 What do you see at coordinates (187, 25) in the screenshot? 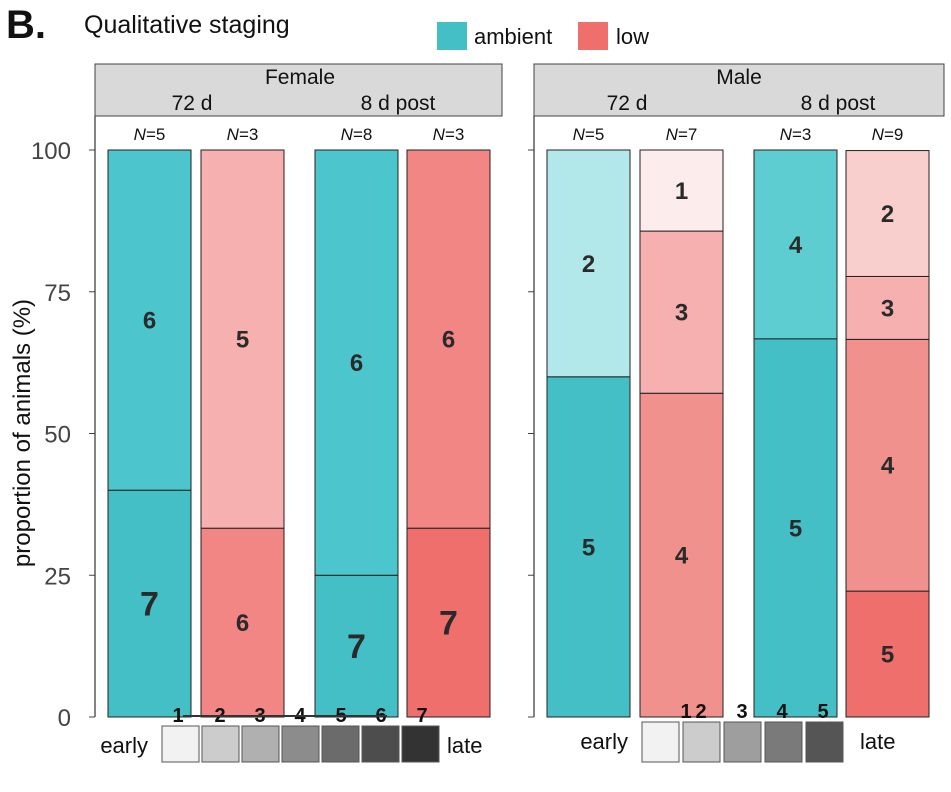
I see `chart-title: Qualitative staging` at bounding box center [187, 25].